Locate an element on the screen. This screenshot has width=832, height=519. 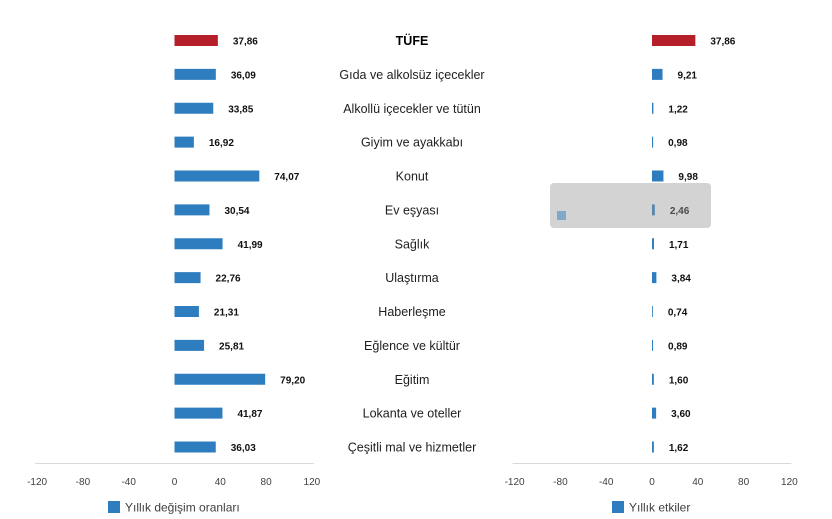
data-label: 21,31 is located at coordinates (226, 313).